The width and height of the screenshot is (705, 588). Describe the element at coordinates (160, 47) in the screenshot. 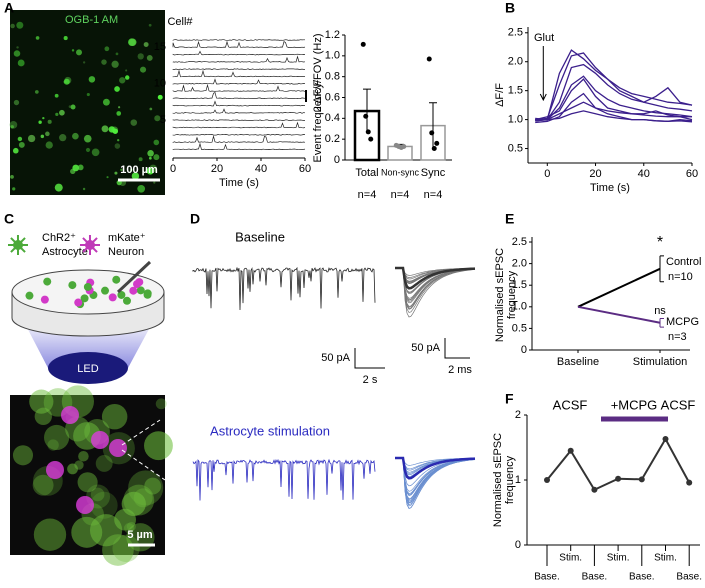

I see `y-tick-label: 15` at that location.